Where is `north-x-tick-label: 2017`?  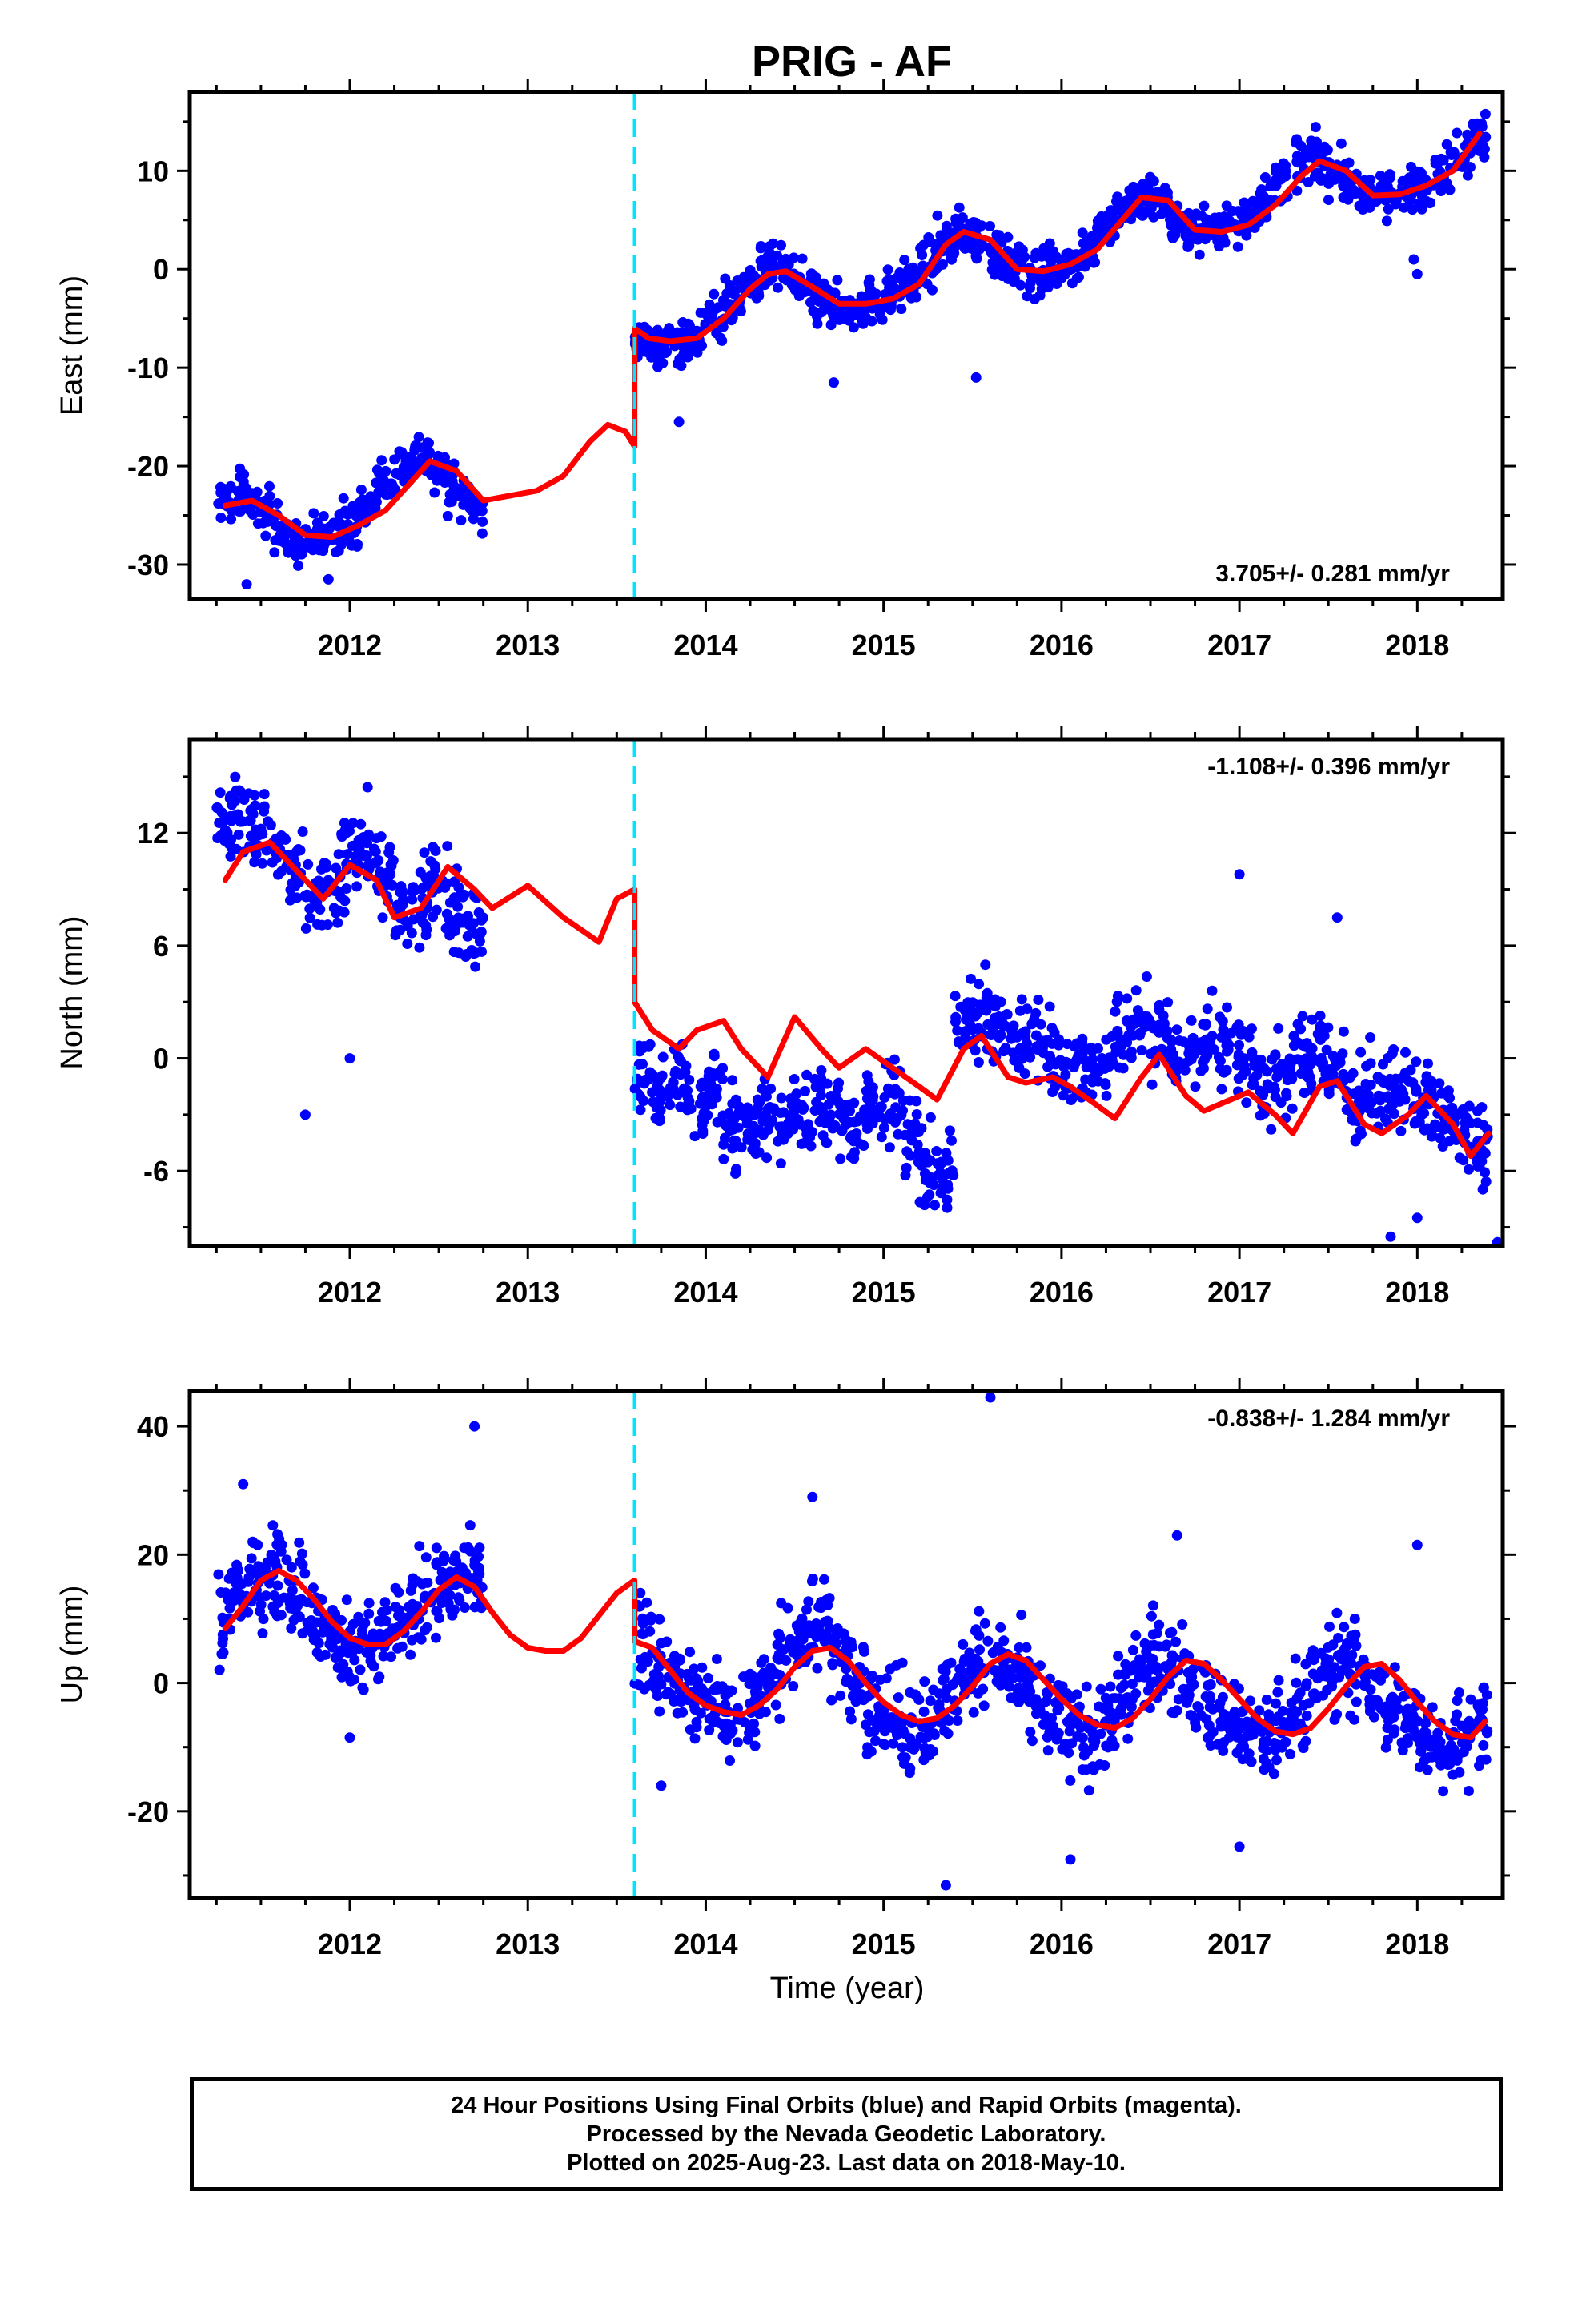 north-x-tick-label: 2017 is located at coordinates (1239, 1292).